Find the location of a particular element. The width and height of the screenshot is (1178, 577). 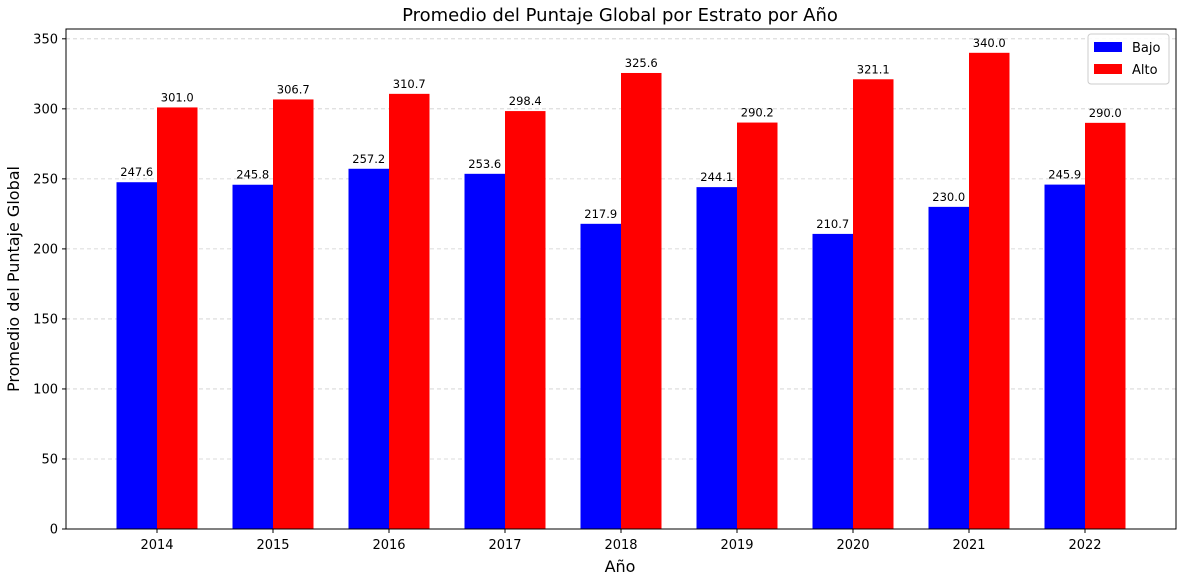

x-tick-label-2015: 2015 is located at coordinates (272, 545).